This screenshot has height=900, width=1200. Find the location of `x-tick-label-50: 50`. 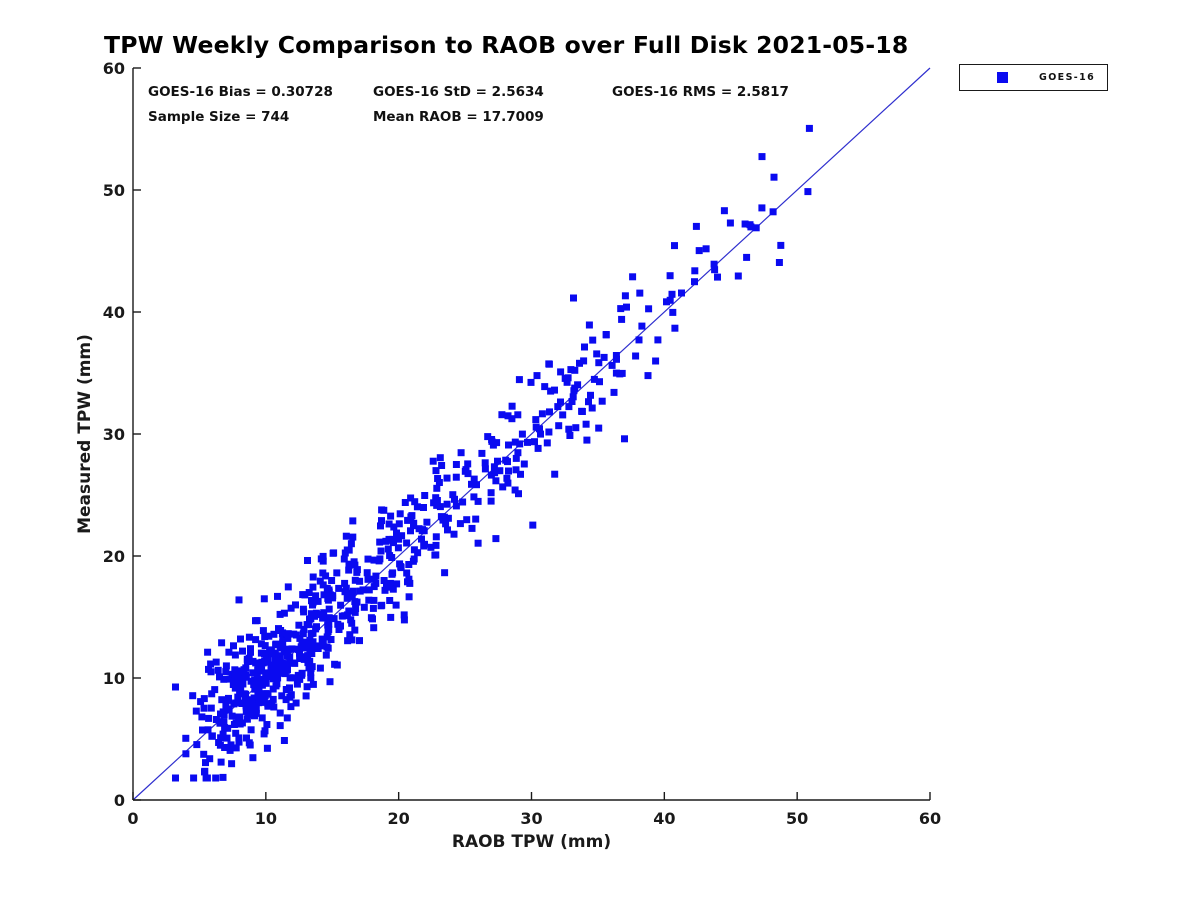

x-tick-label-50: 50 is located at coordinates (797, 818).